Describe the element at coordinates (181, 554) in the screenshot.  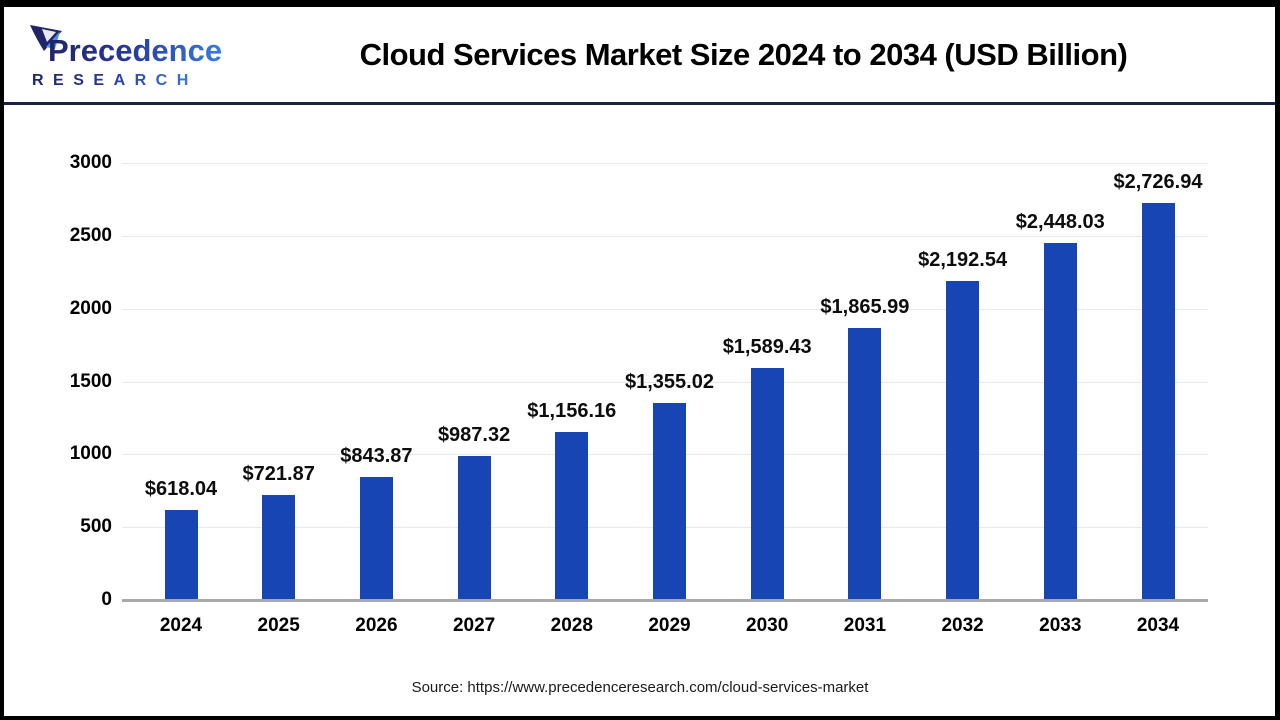
I see `bar-2024` at that location.